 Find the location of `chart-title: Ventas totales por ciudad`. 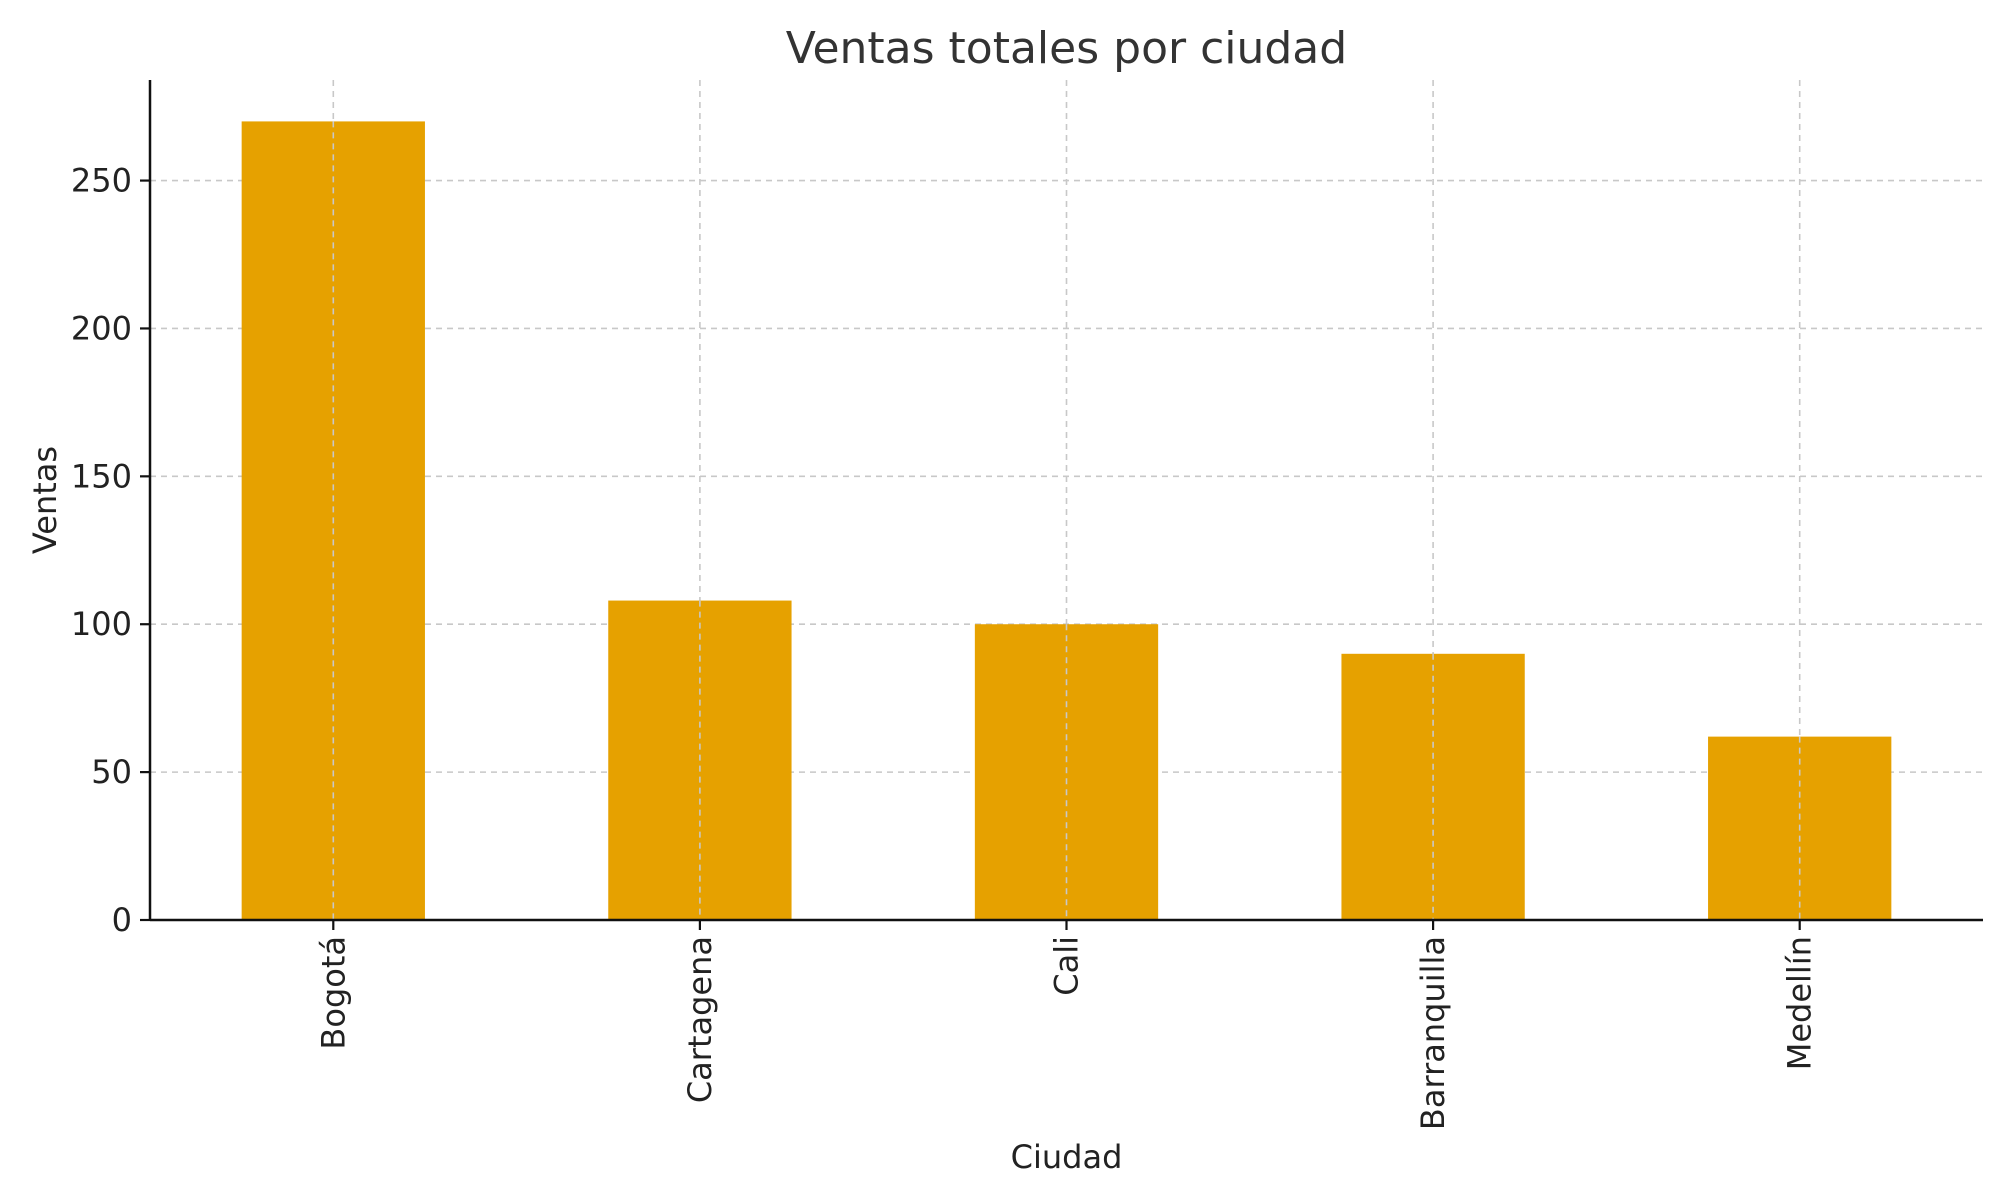

chart-title: Ventas totales por ciudad is located at coordinates (1066, 48).